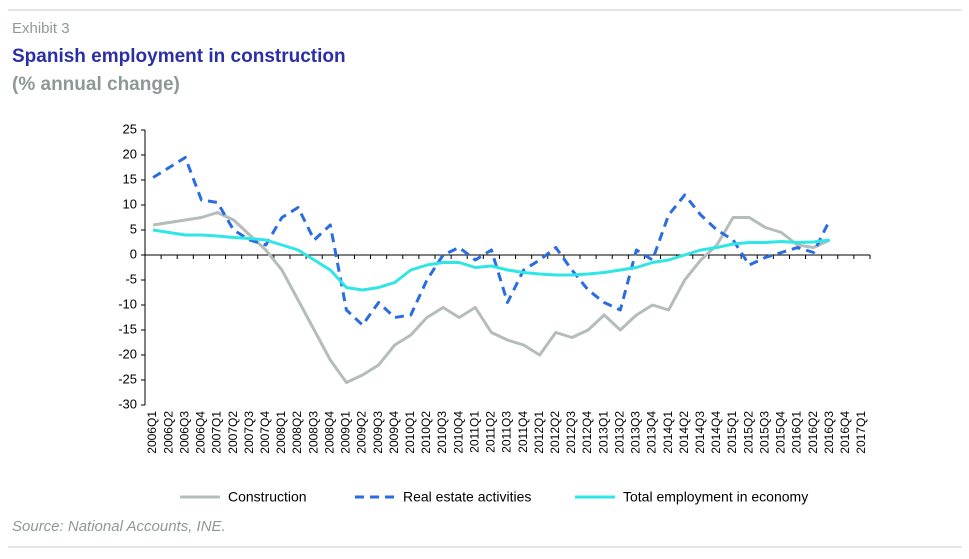 The image size is (969, 559). Describe the element at coordinates (845, 432) in the screenshot. I see `x-tick-label: 2016Q4` at that location.